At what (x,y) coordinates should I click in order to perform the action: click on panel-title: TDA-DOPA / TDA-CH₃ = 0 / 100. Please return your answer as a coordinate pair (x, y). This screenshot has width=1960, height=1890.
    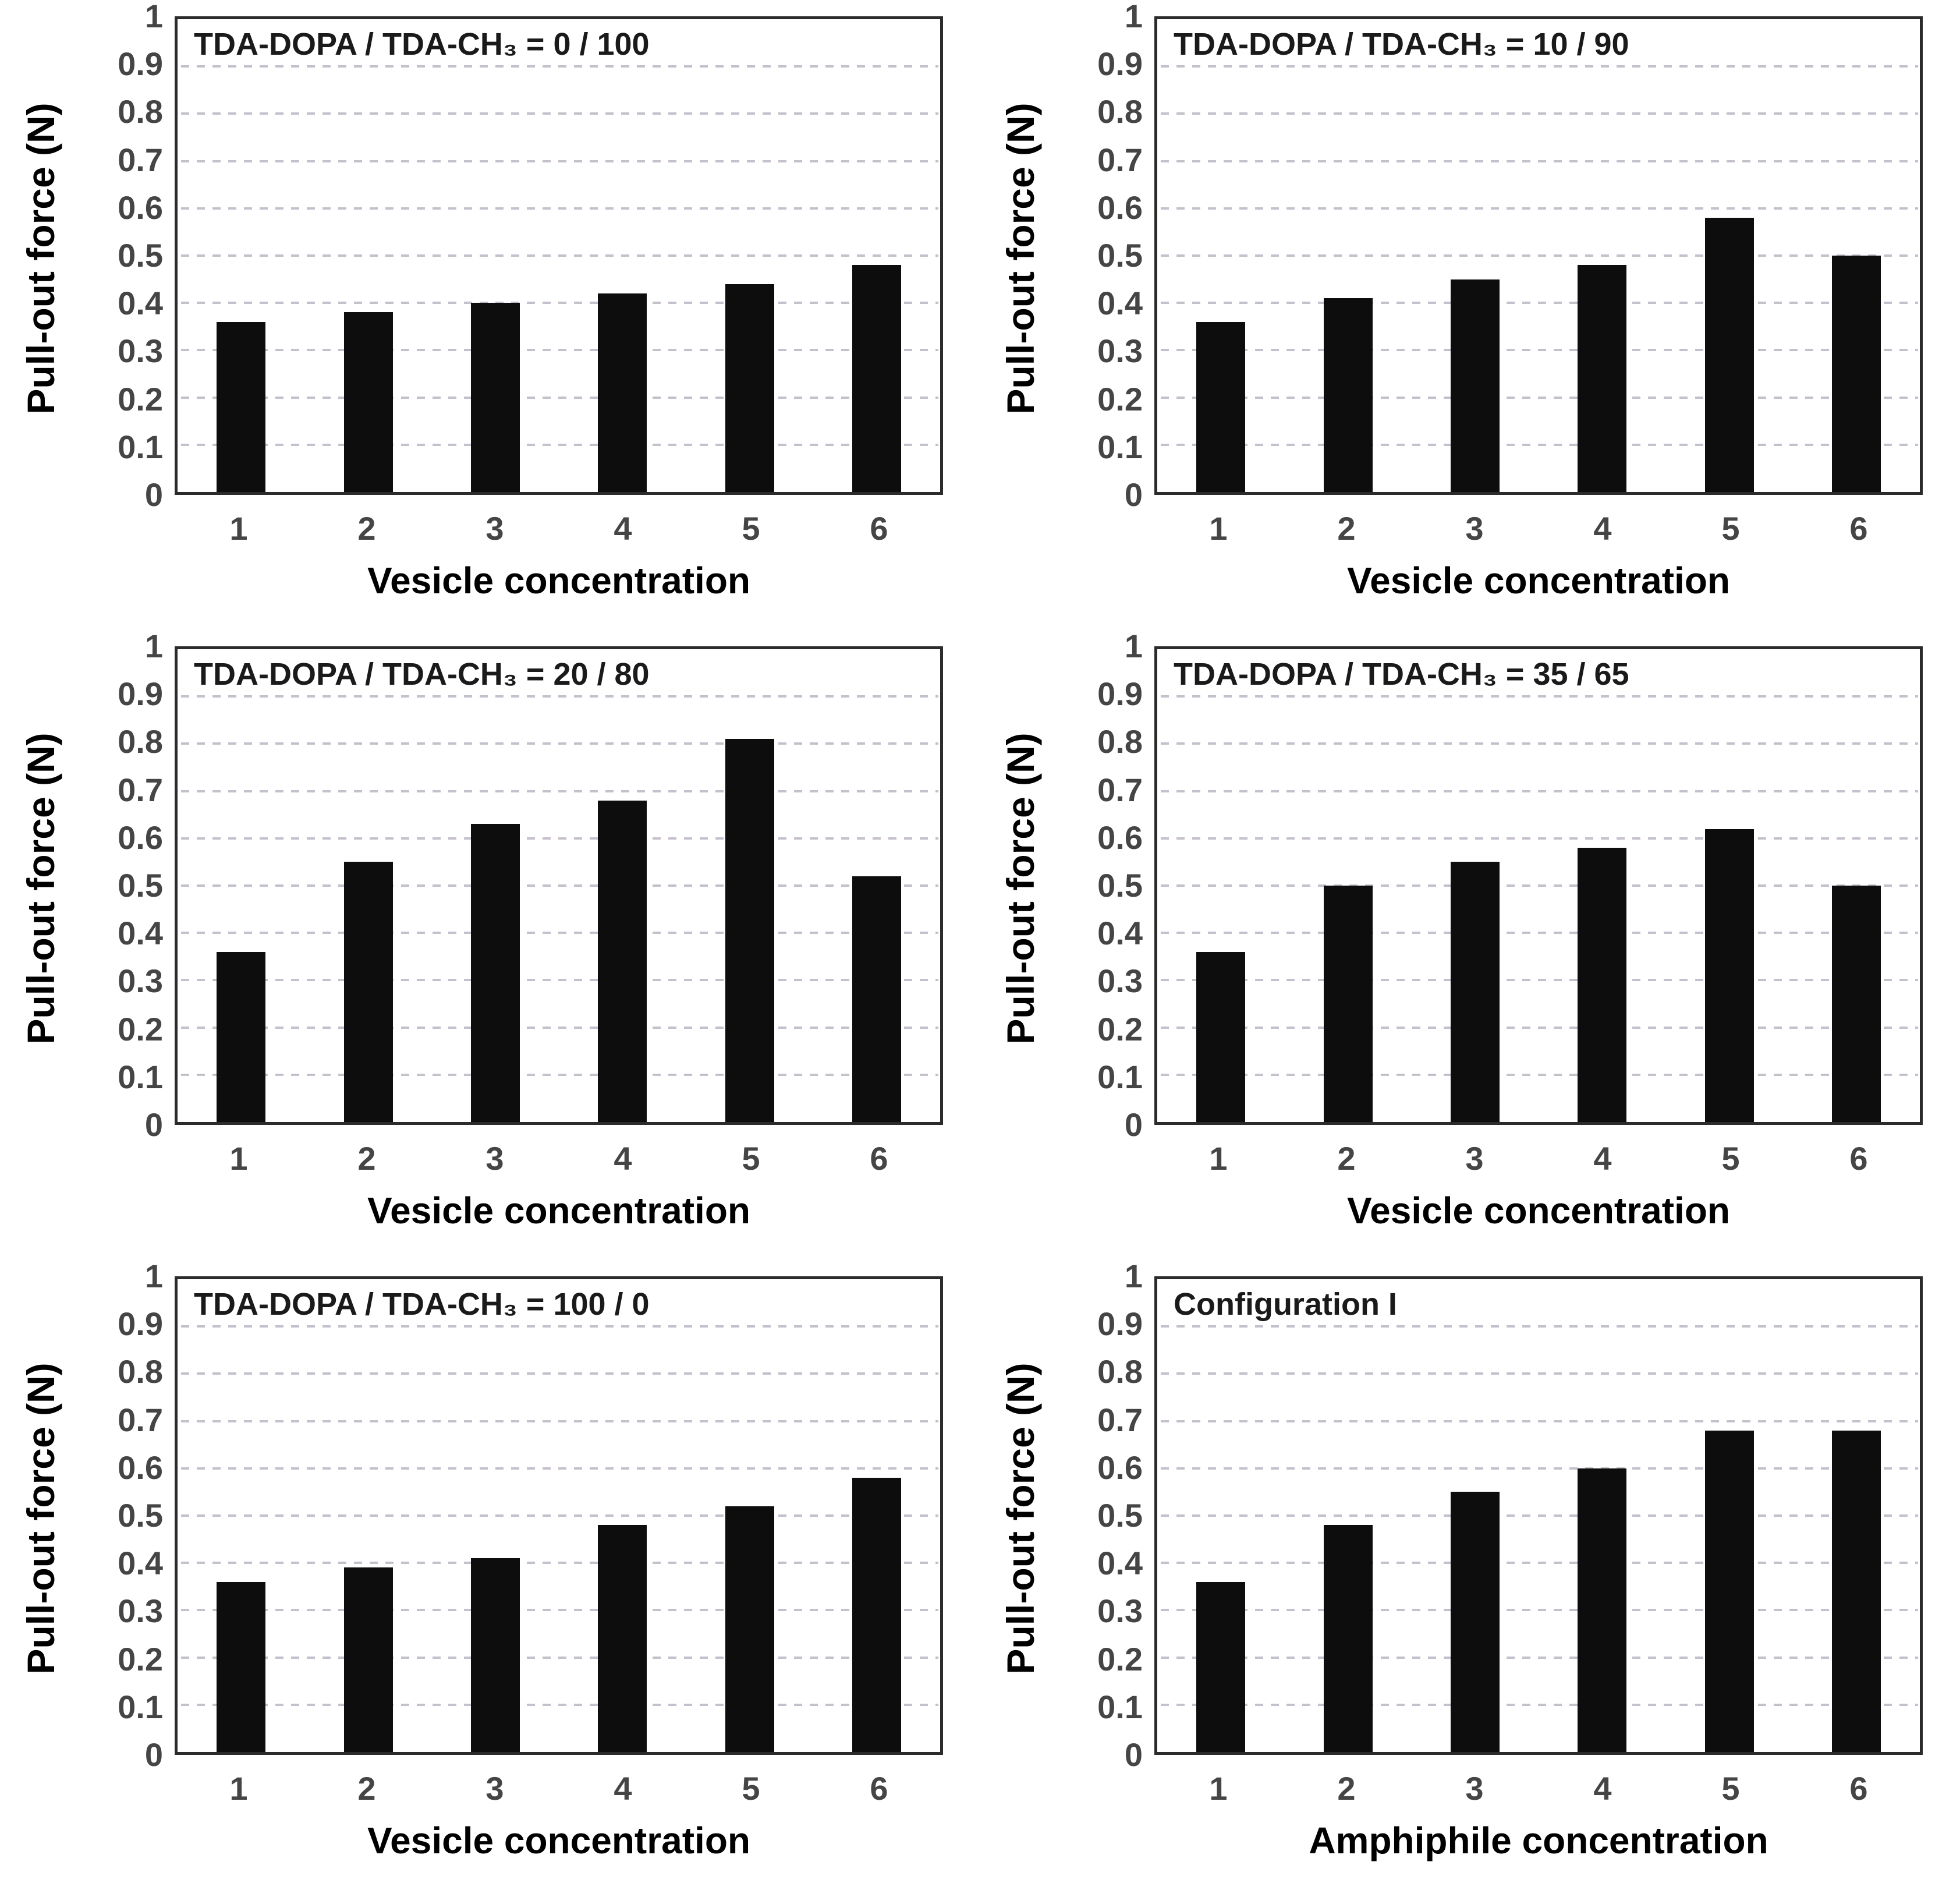
    Looking at the image, I should click on (422, 44).